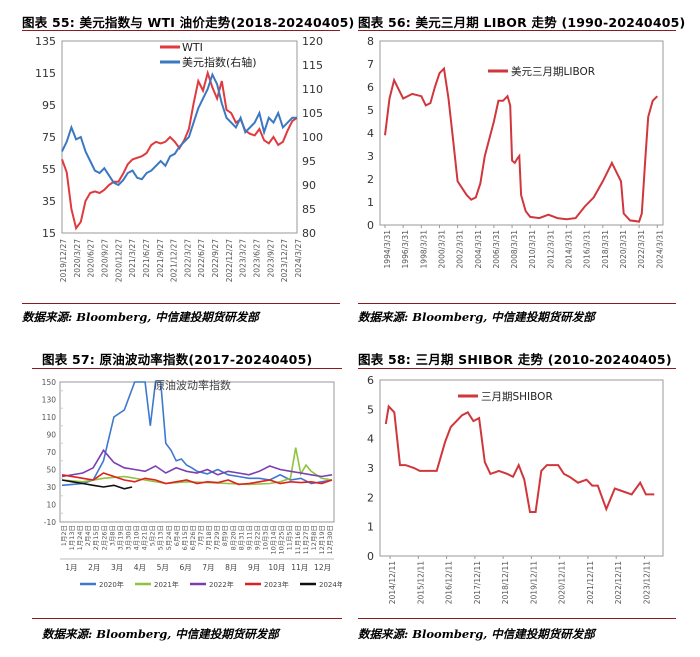 This screenshot has height=657, width=700. What do you see at coordinates (370, 41) in the screenshot?
I see `y-tick-label: 8` at bounding box center [370, 41].